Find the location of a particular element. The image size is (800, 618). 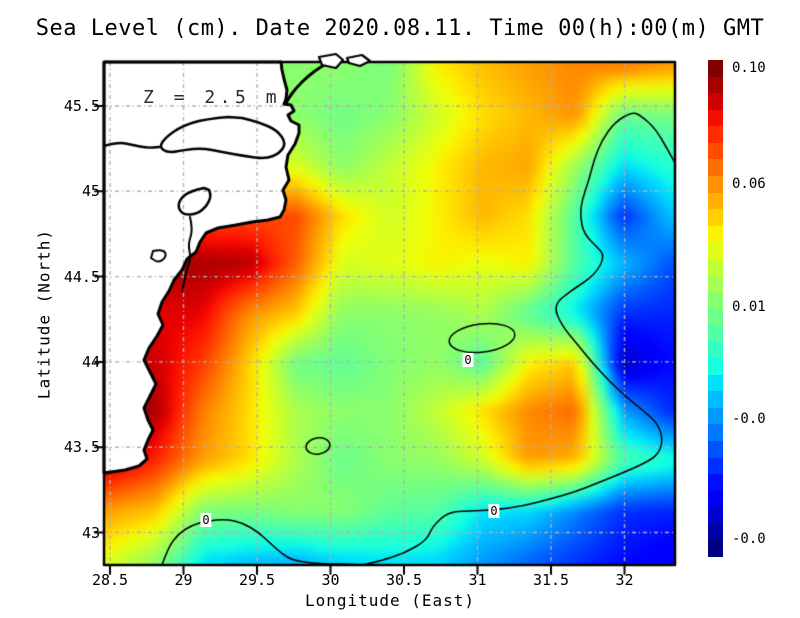

x-tick-label: 31 is located at coordinates (477, 580).